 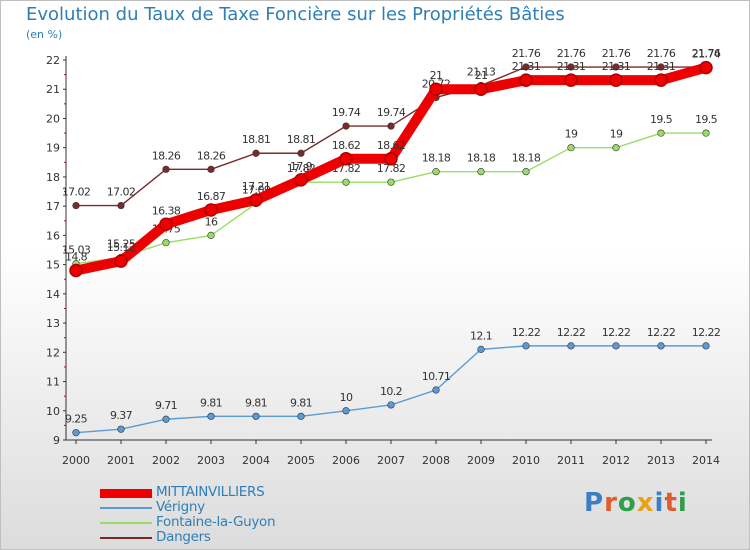 I want to click on data-label: 10.2, so click(x=391, y=391).